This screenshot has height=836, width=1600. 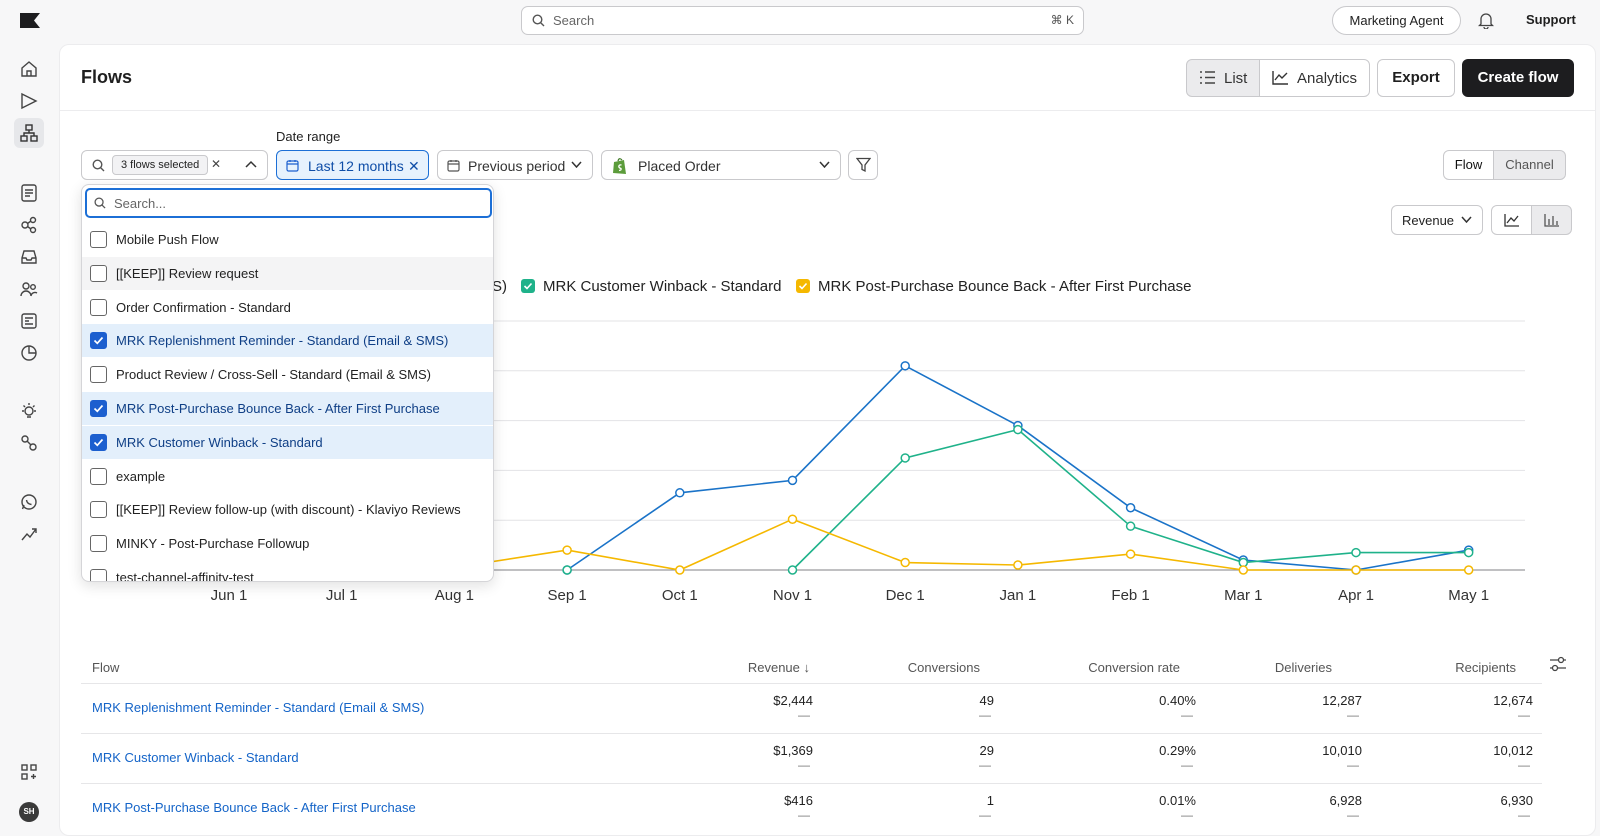 I want to click on dropdown-option: MINKY - Post-Purchase Followup, so click(x=287, y=543).